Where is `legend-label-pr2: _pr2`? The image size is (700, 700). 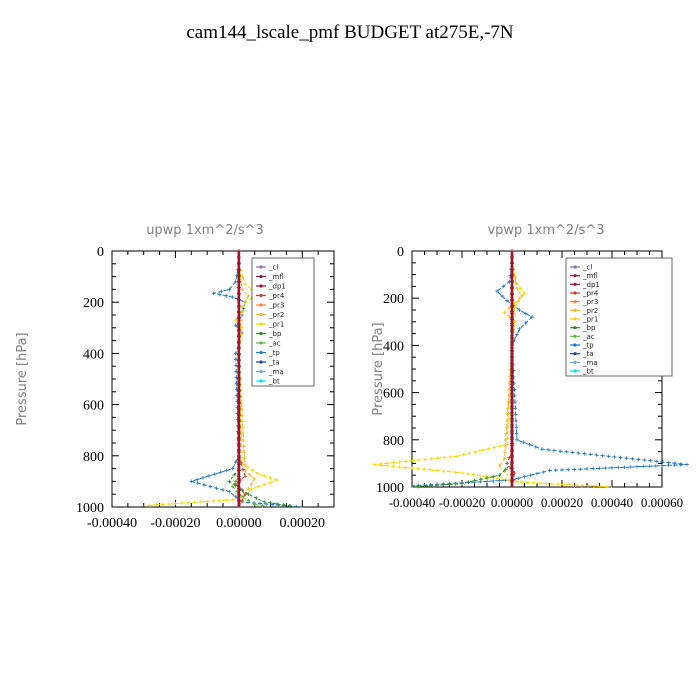
legend-label-pr2: _pr2 is located at coordinates (590, 311).